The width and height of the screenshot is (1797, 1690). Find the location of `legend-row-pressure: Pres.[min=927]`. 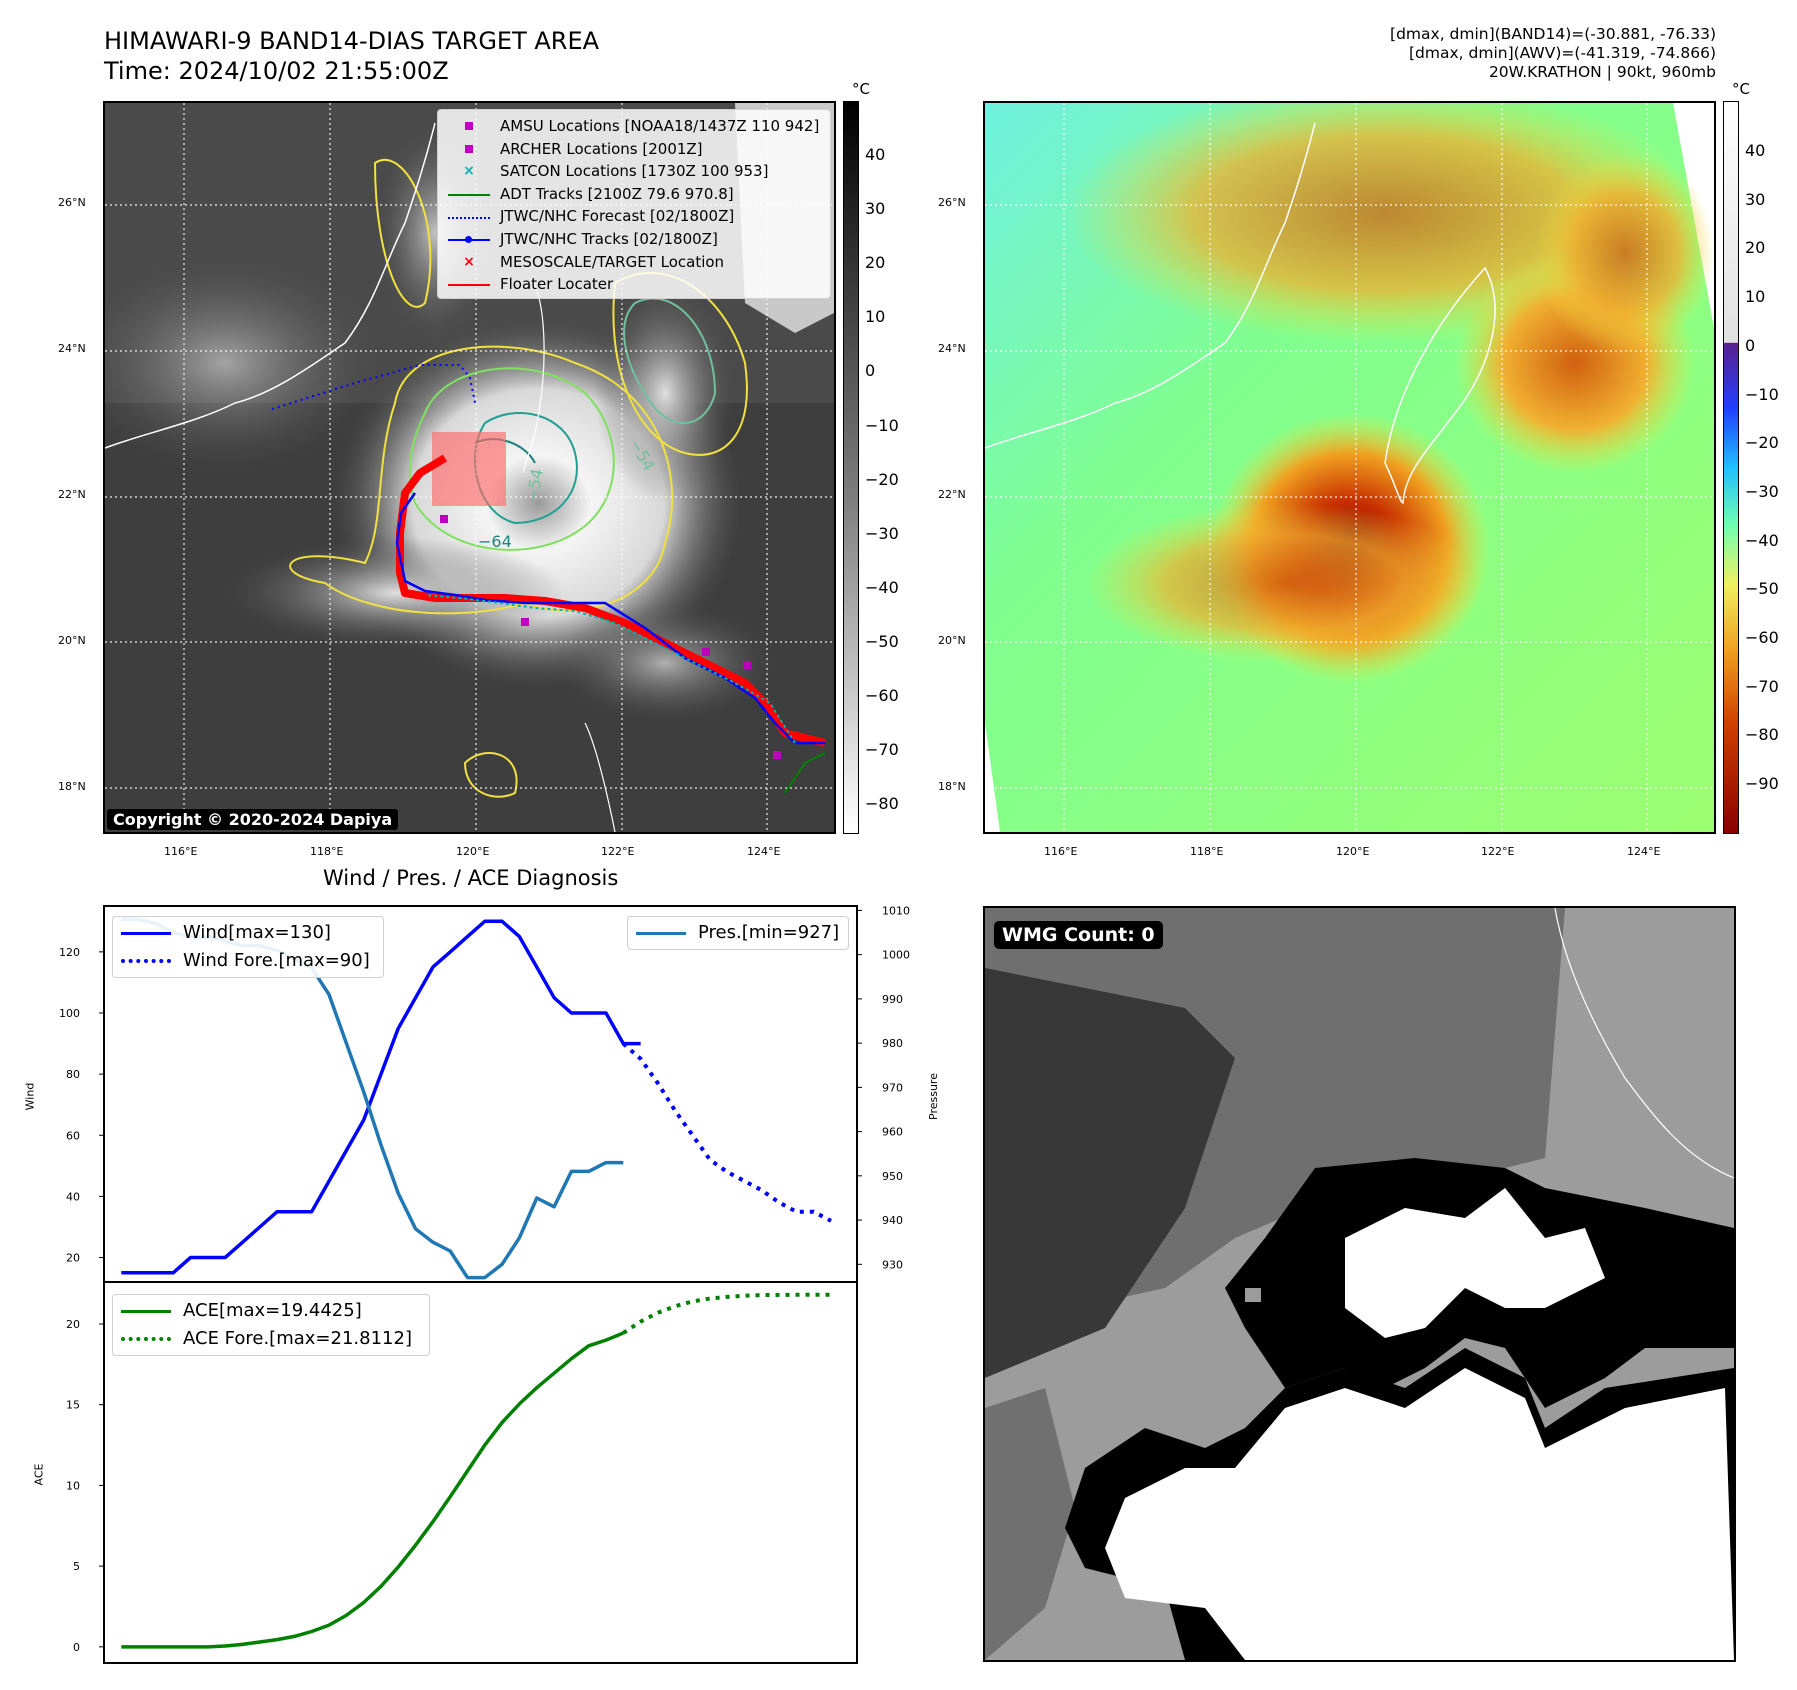

legend-row-pressure: Pres.[min=927] is located at coordinates (738, 933).